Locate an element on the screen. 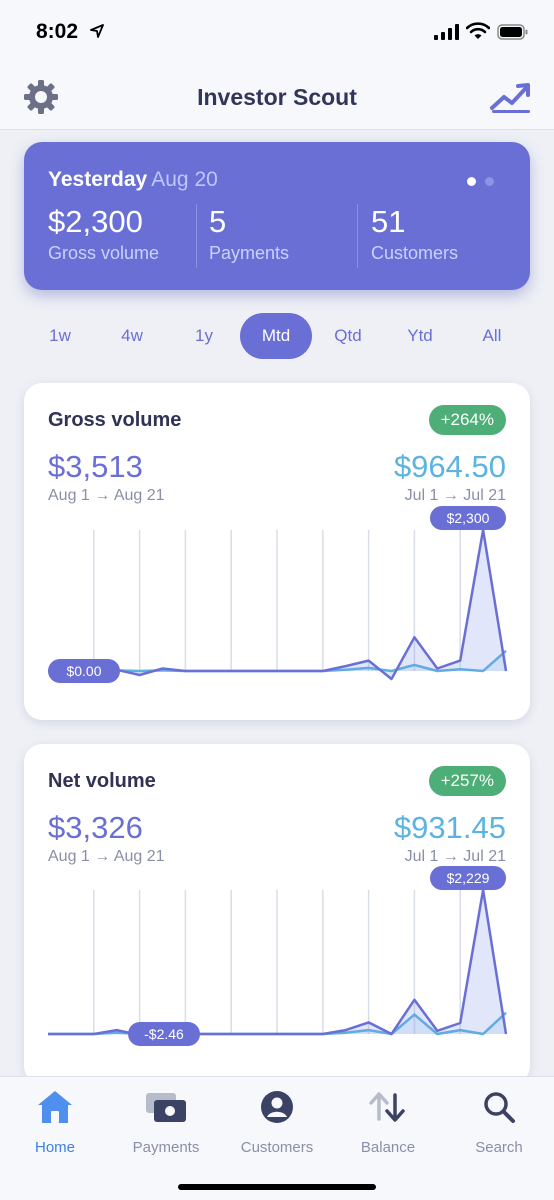 The width and height of the screenshot is (554, 1200). net-volume-chart: $2,229 -$2.46 is located at coordinates (277, 956).